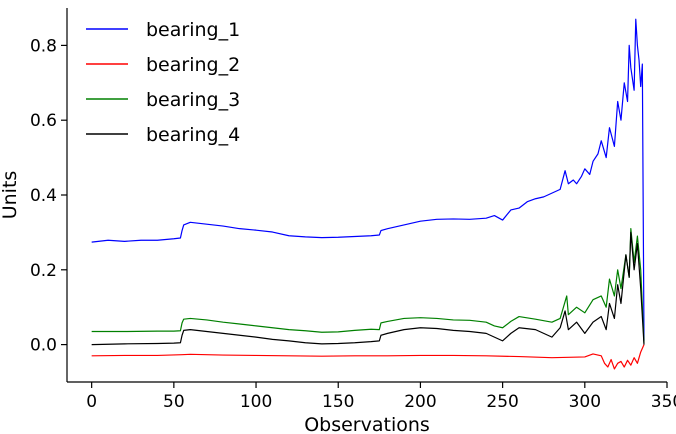 The height and width of the screenshot is (434, 676). Describe the element at coordinates (174, 402) in the screenshot. I see `x-tick-label: 50` at that location.